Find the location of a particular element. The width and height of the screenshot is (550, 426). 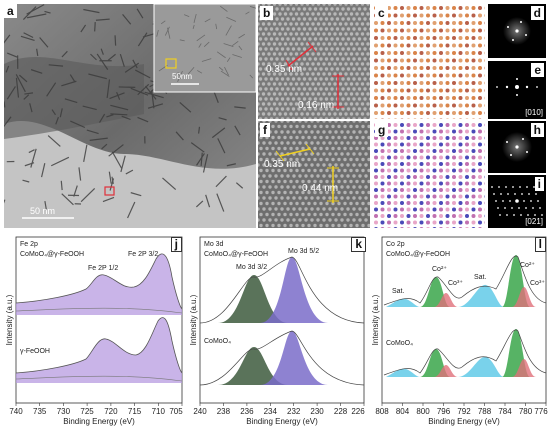

zone-axis-i: [021] is located at coordinates (534, 221).